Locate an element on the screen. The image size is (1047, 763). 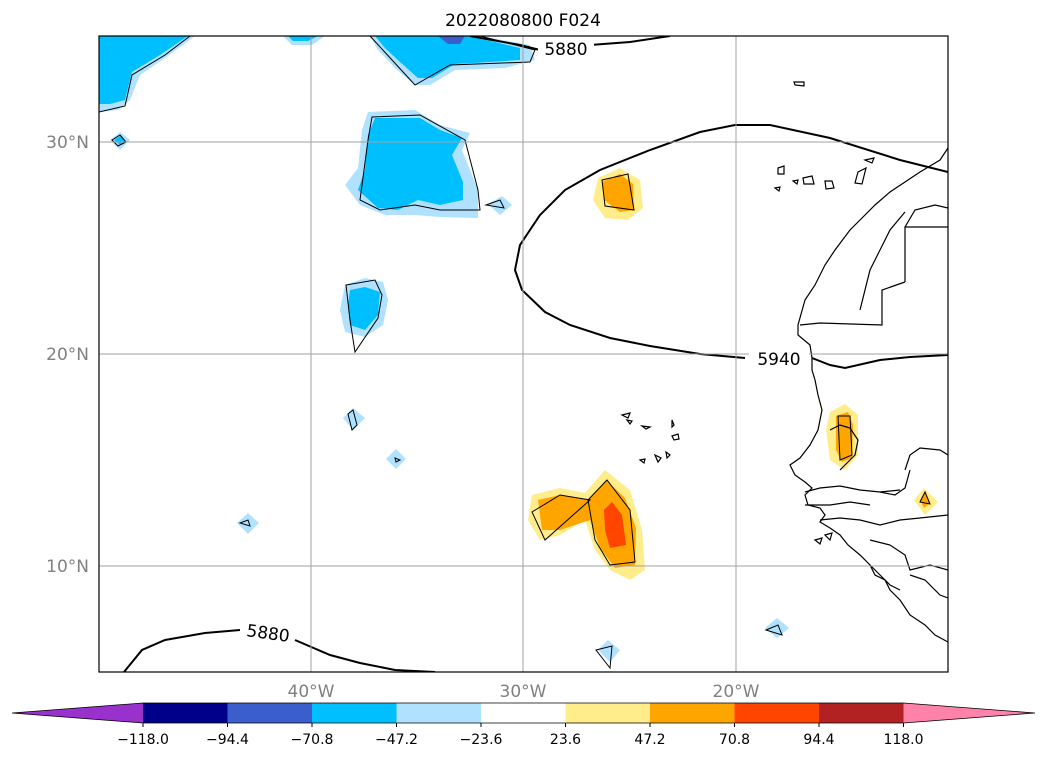
colorbar-tick-label: 47.2 is located at coordinates (649, 740).